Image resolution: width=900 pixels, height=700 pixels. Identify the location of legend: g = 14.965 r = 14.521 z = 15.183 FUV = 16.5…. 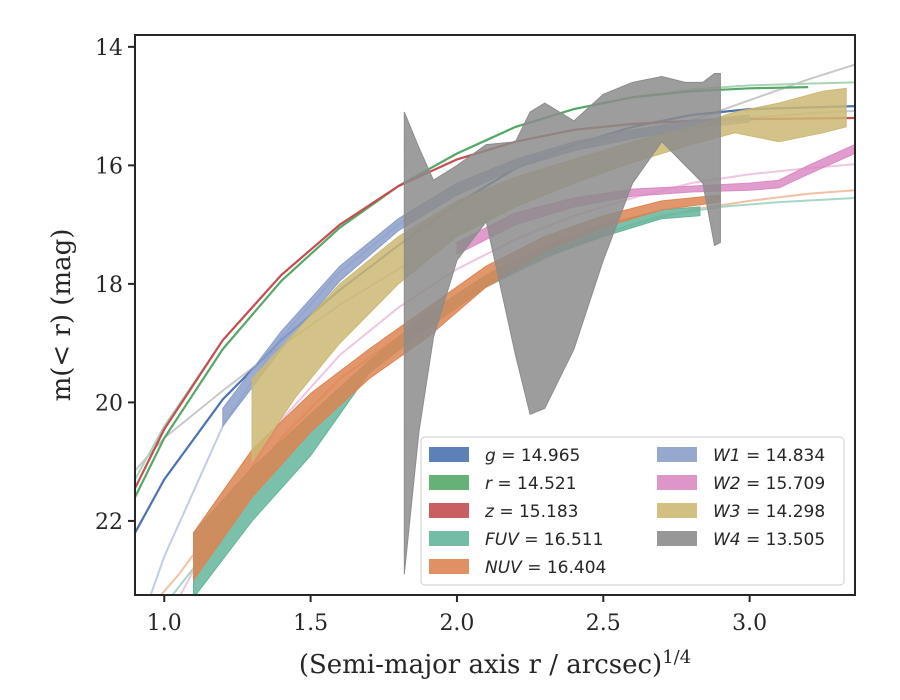
(632, 511).